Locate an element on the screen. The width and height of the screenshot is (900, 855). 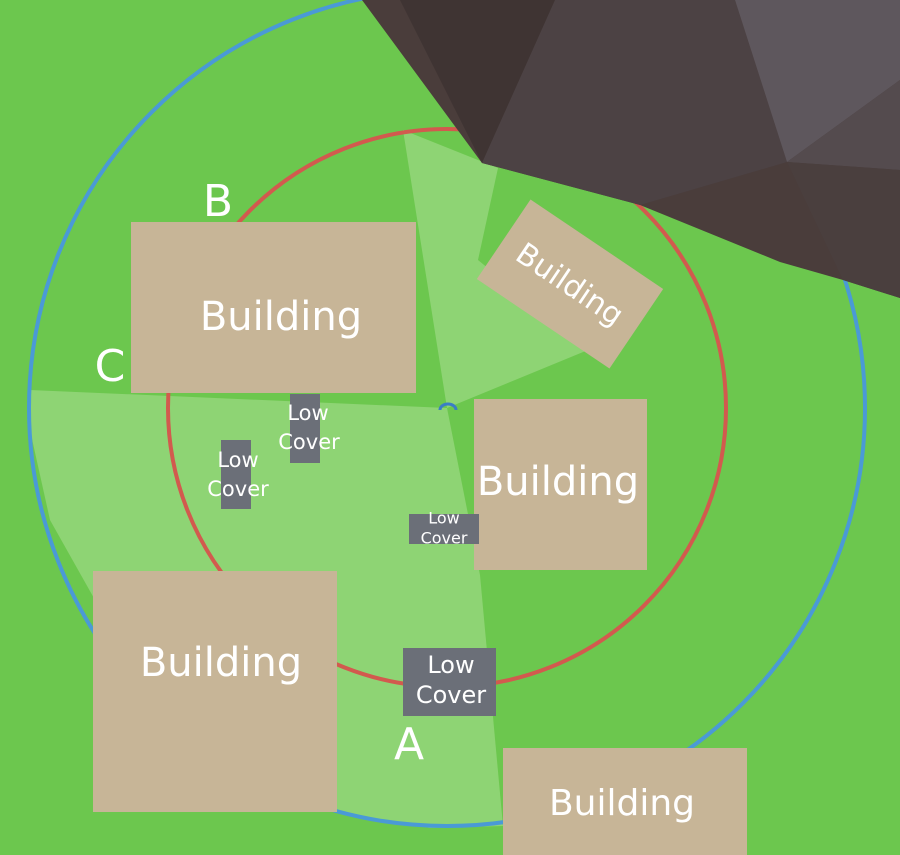
low-cover-3-line2: Cover is located at coordinates (444, 538).